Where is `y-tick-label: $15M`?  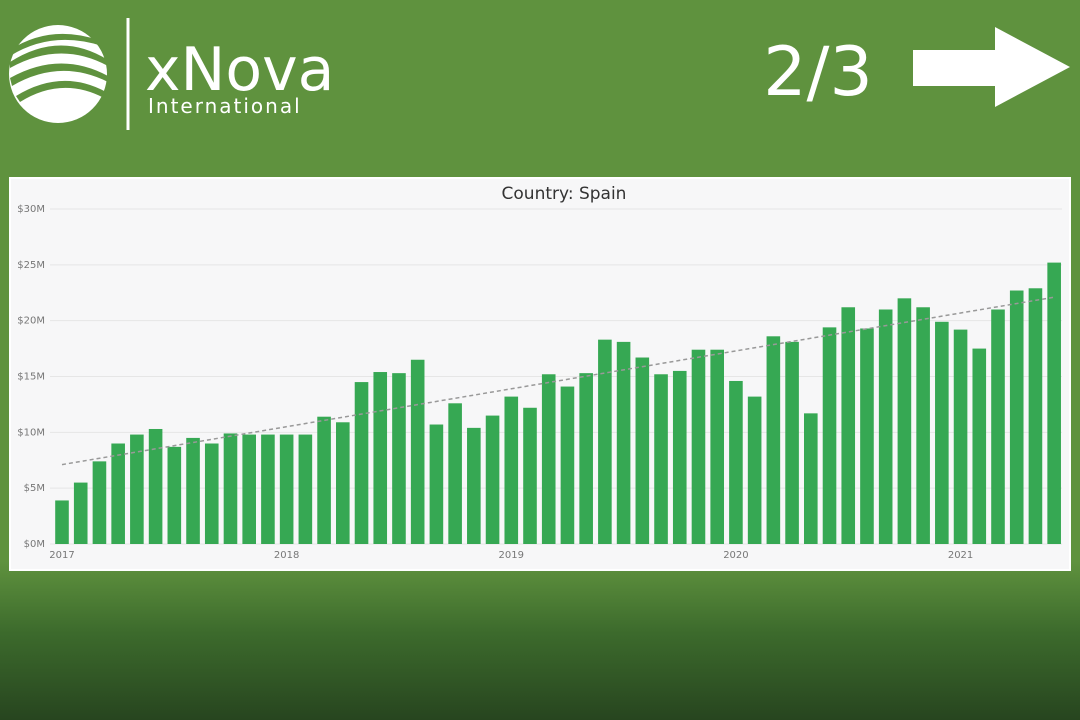
y-tick-label: $15M is located at coordinates (31, 377).